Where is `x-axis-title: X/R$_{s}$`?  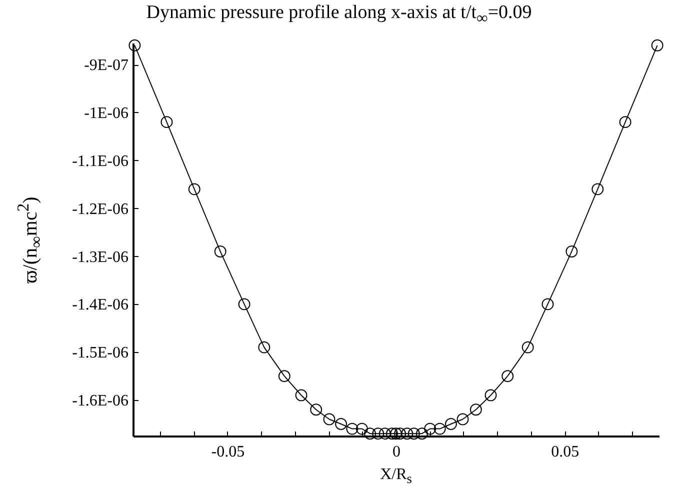 x-axis-title: X/R$_{s}$ is located at coordinates (396, 477).